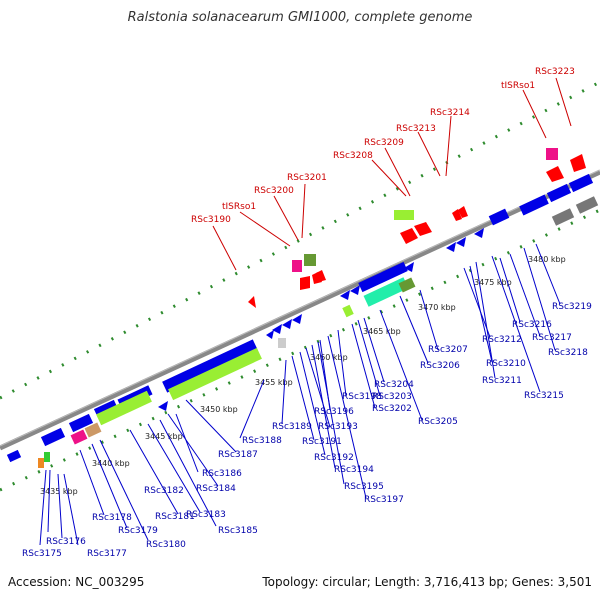 The image size is (600, 600). Describe the element at coordinates (384, 500) in the screenshot. I see `bottom-label: RSc3197` at that location.